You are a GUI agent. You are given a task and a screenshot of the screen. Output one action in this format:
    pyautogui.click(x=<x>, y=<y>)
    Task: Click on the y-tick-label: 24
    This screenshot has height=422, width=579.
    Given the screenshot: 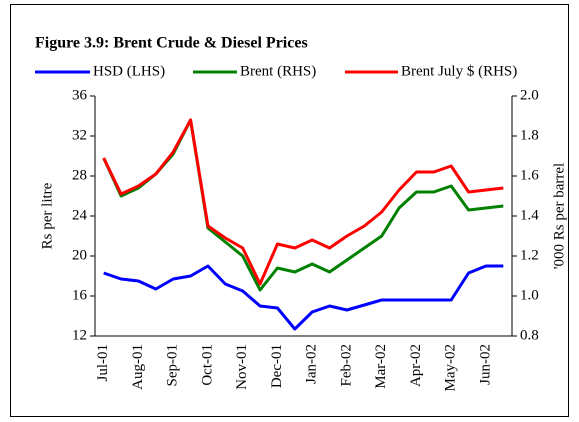 What is the action you would take?
    pyautogui.click(x=80, y=215)
    